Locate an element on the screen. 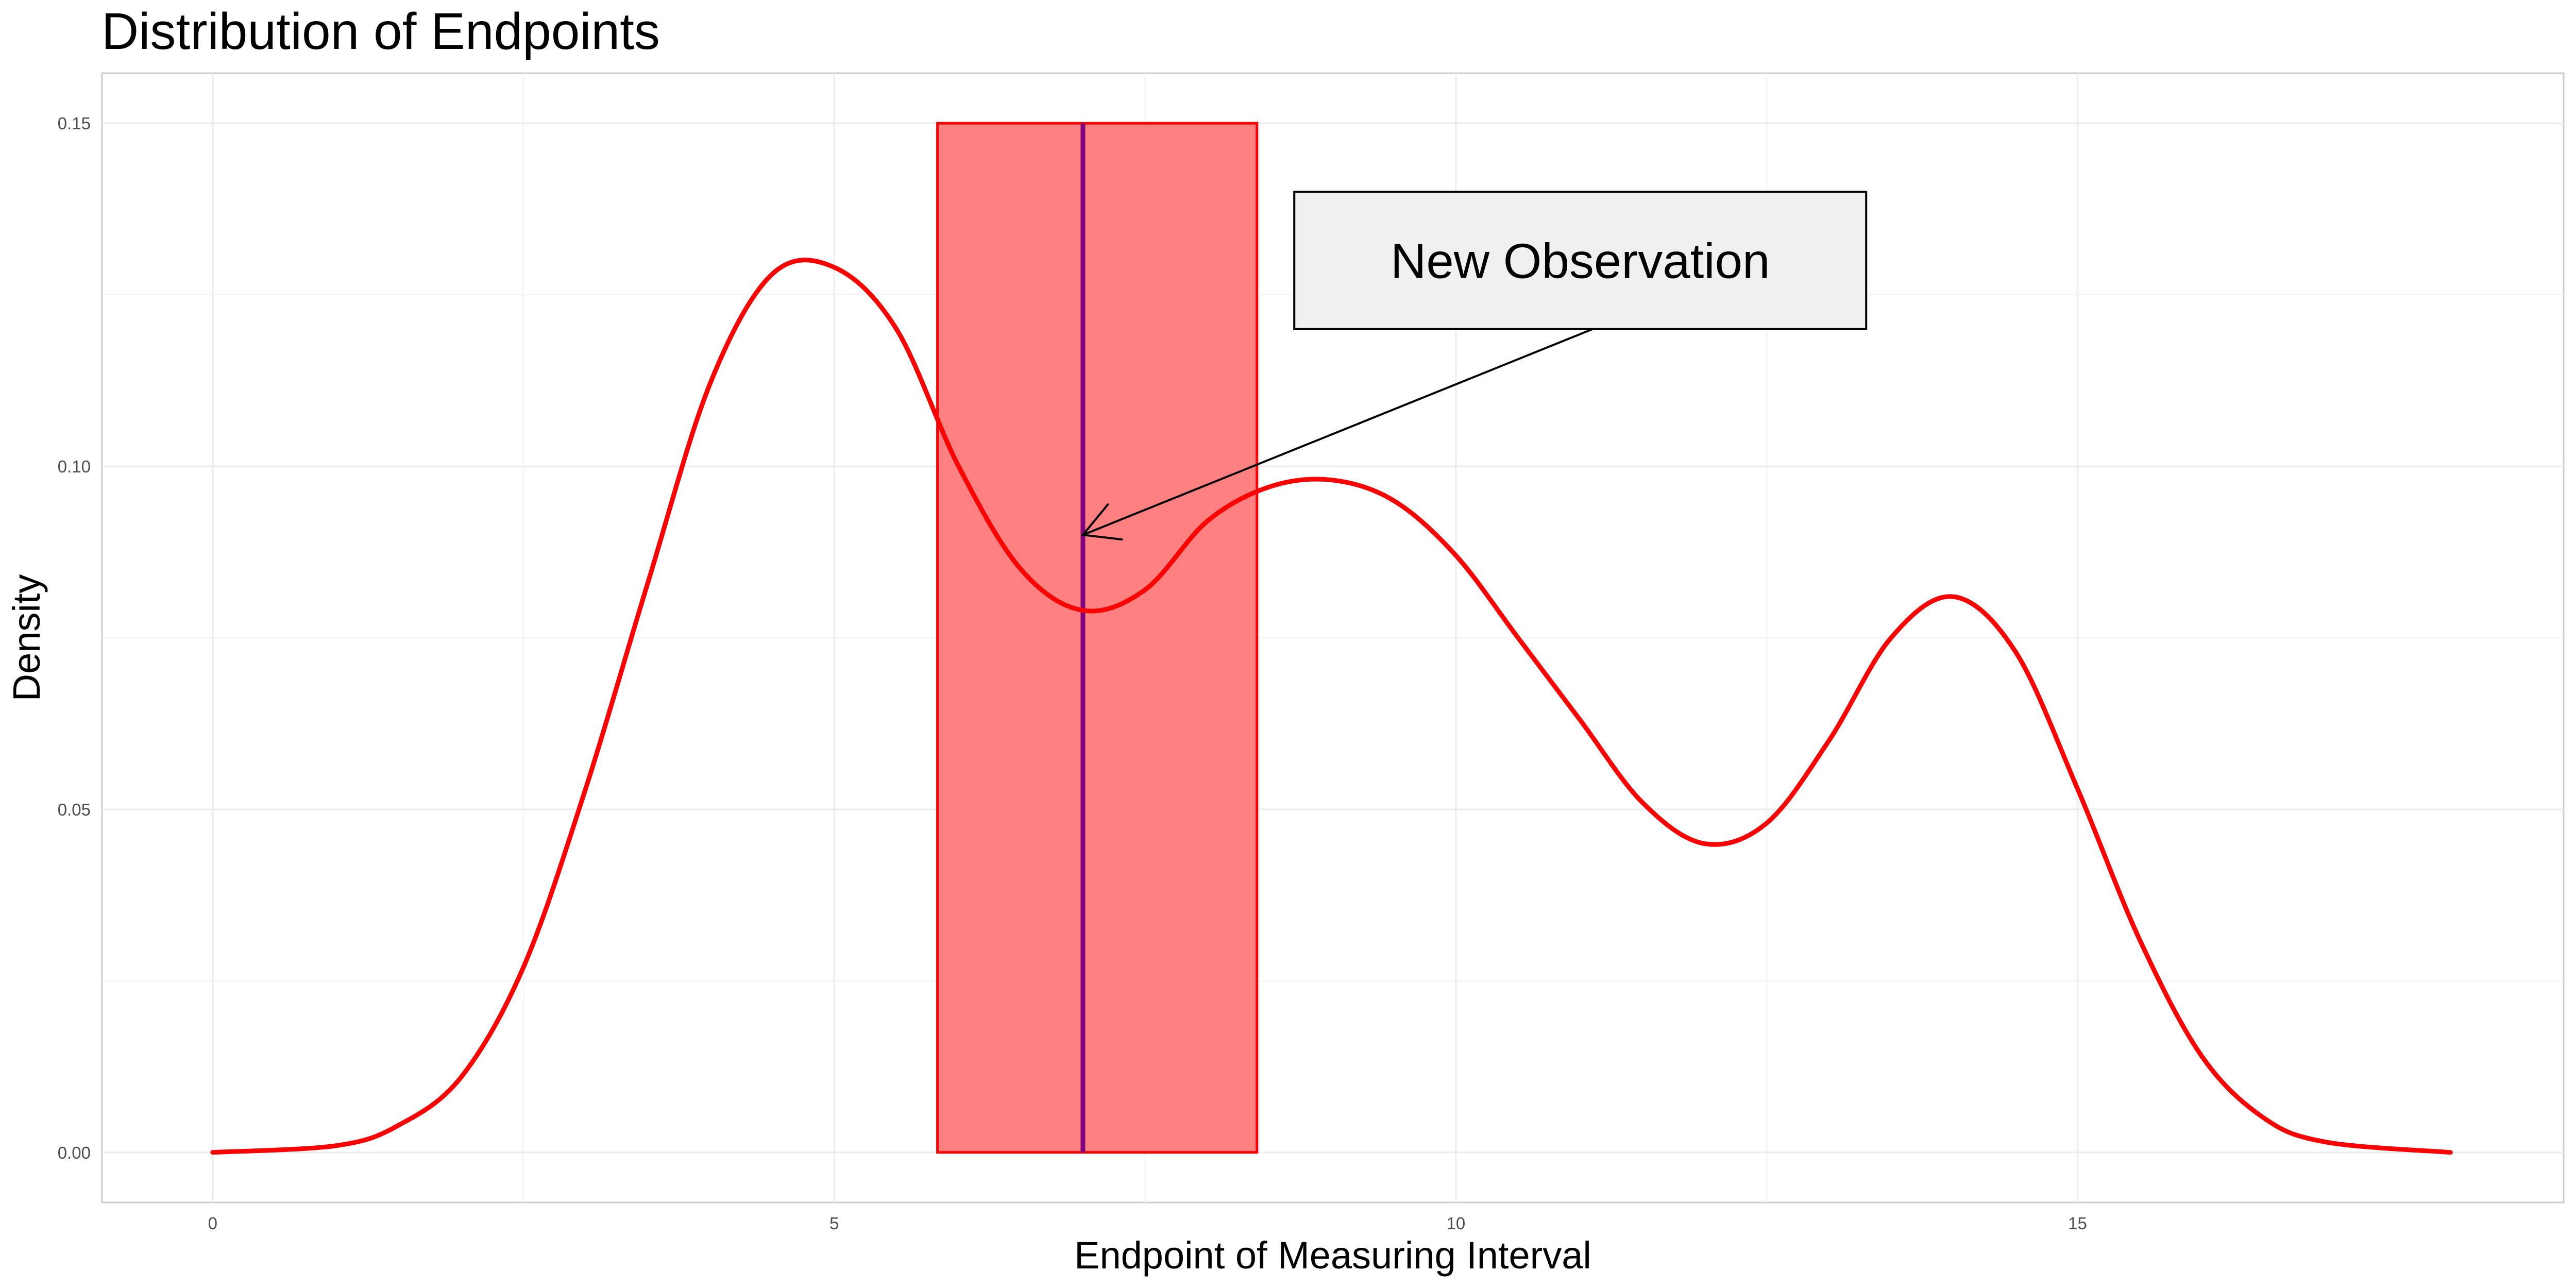 This screenshot has width=2576, height=1288. x-tick-label: 15 is located at coordinates (2077, 1223).